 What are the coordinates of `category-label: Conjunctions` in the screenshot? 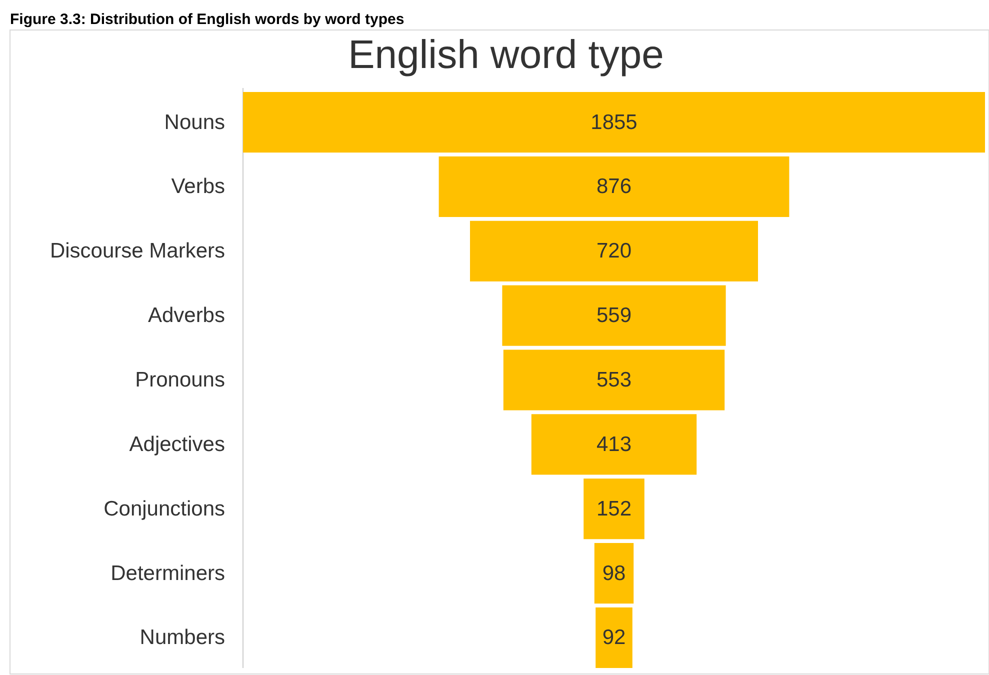 It's located at (164, 508).